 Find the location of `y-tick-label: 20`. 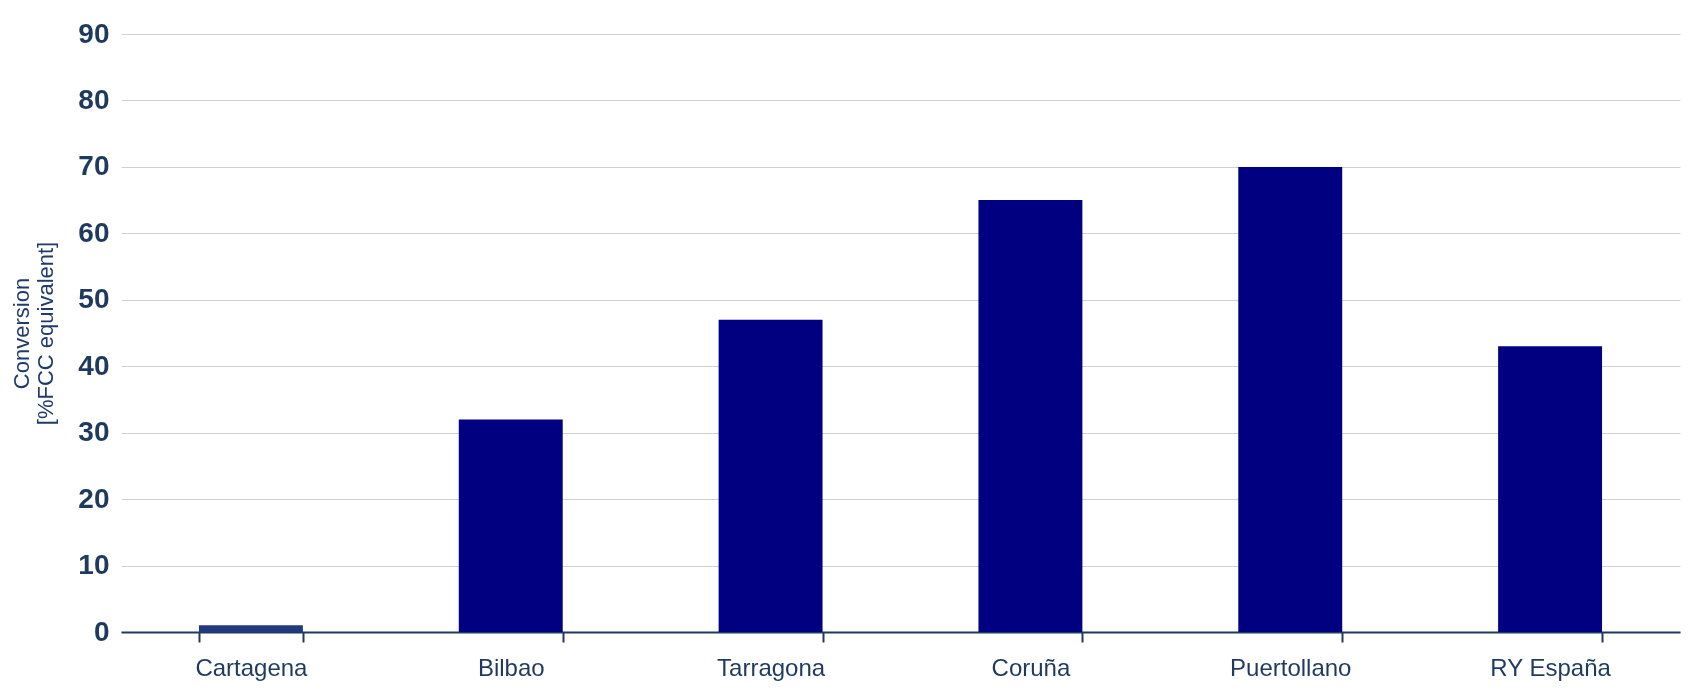

y-tick-label: 20 is located at coordinates (94, 498).